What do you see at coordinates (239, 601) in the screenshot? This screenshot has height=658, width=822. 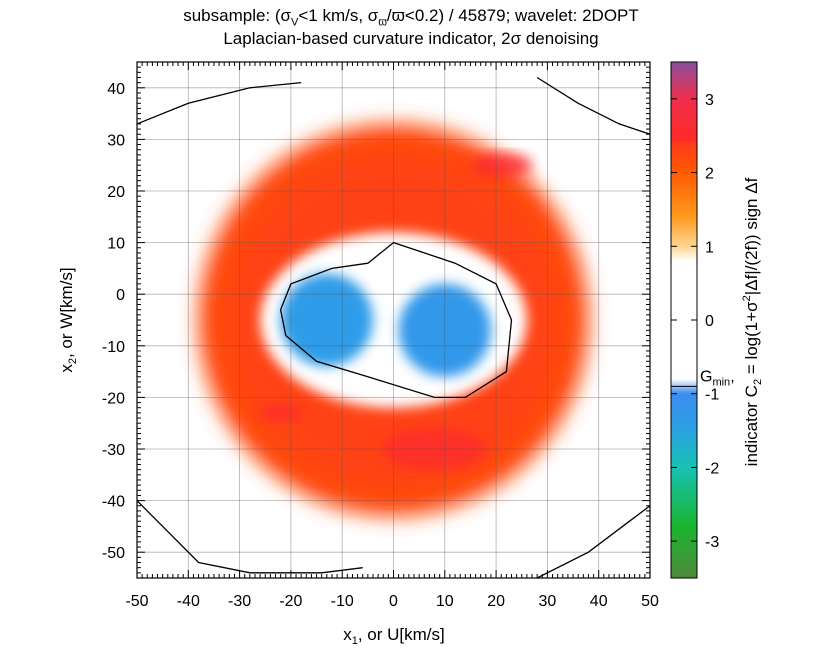 I see `x-tick-label: -30` at bounding box center [239, 601].